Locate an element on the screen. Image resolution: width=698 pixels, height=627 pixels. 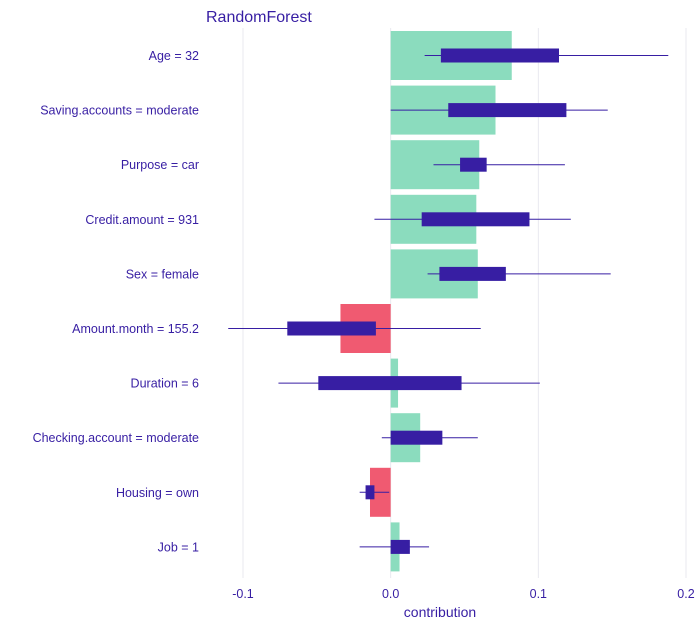
chart-title: RandomForest is located at coordinates (259, 17).